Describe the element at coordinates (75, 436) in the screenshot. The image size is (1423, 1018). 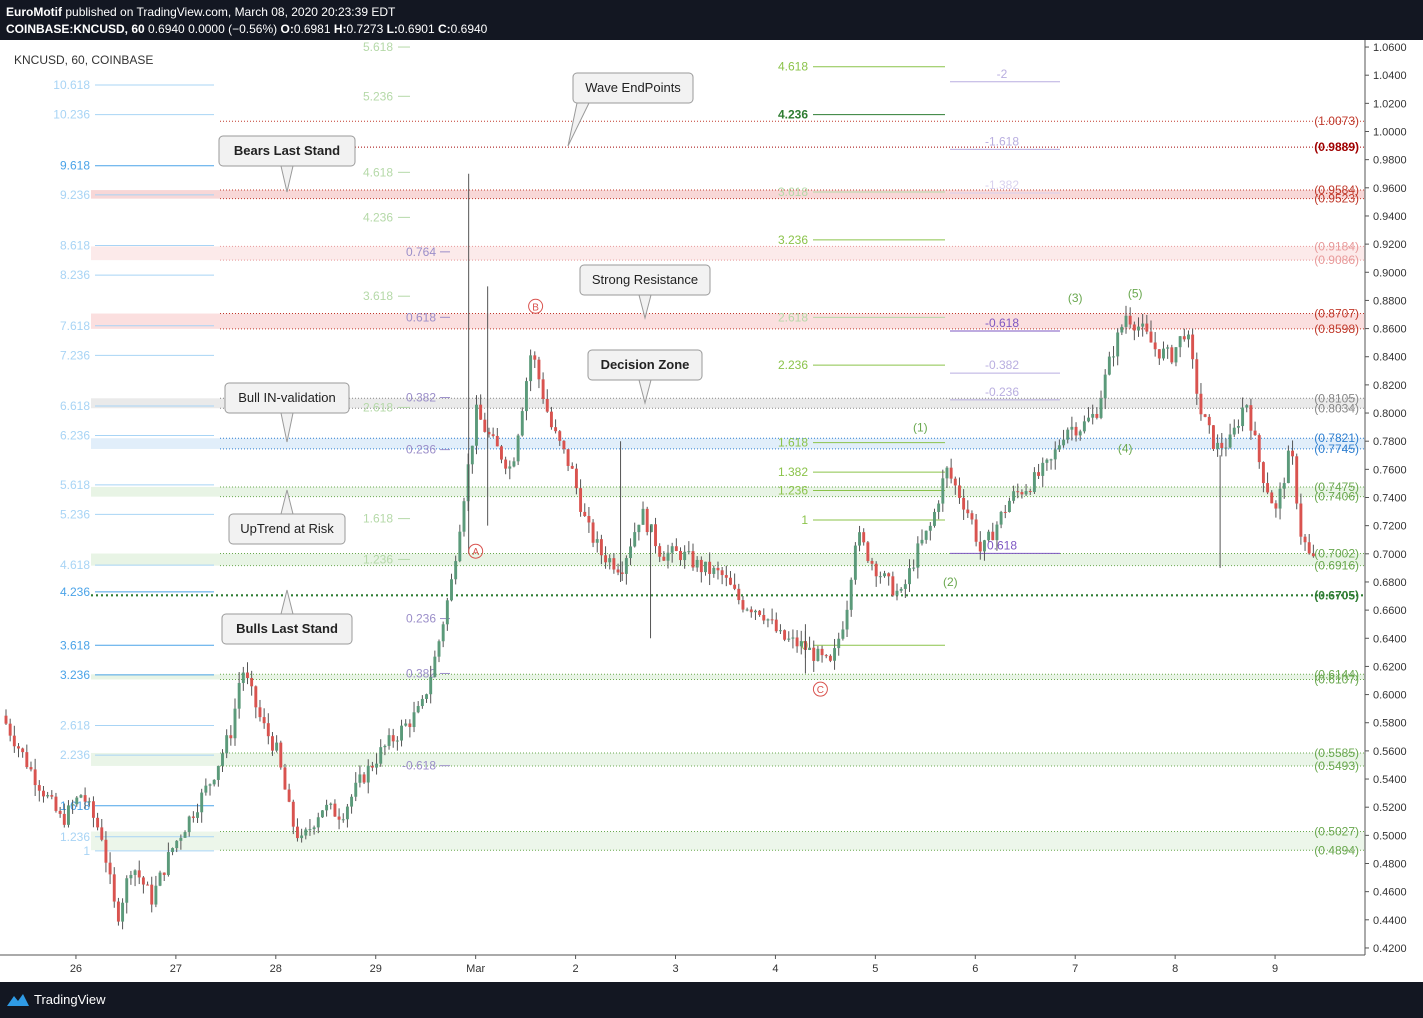
I see `left-fib-label: 6.236` at that location.